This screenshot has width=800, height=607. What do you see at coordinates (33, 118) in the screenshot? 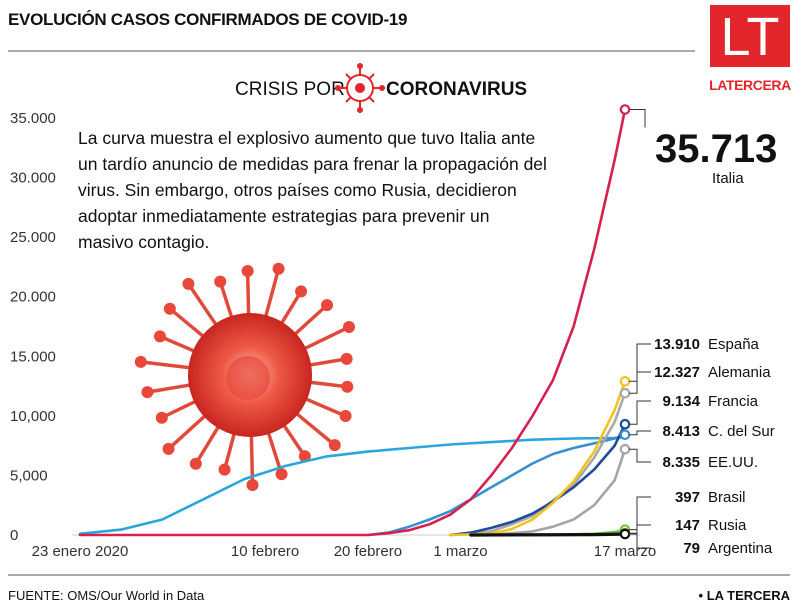
I see `y-tick-label: 35.000` at bounding box center [33, 118].